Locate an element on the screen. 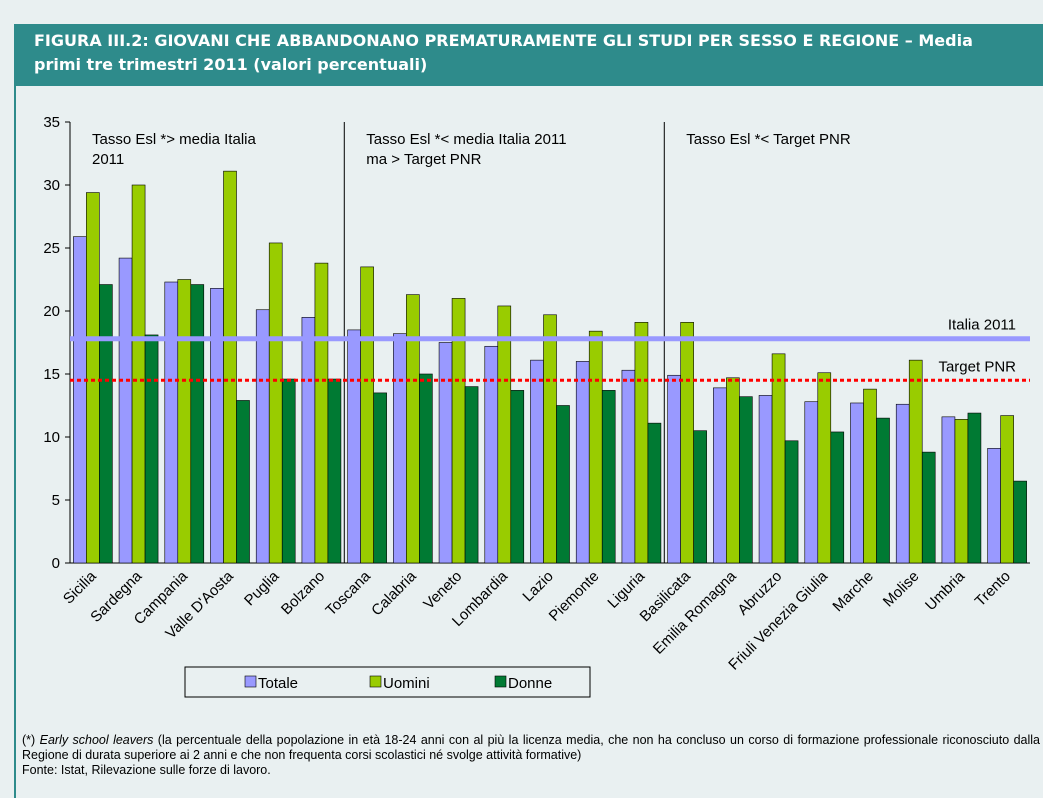 Image resolution: width=1043 pixels, height=798 pixels. reference-label: Target PNR is located at coordinates (977, 366).